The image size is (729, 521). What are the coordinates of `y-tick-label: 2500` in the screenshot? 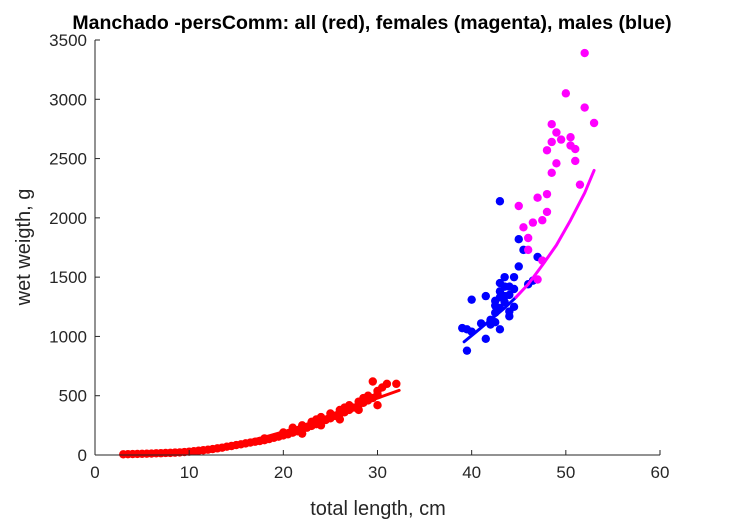 It's located at (68, 159).